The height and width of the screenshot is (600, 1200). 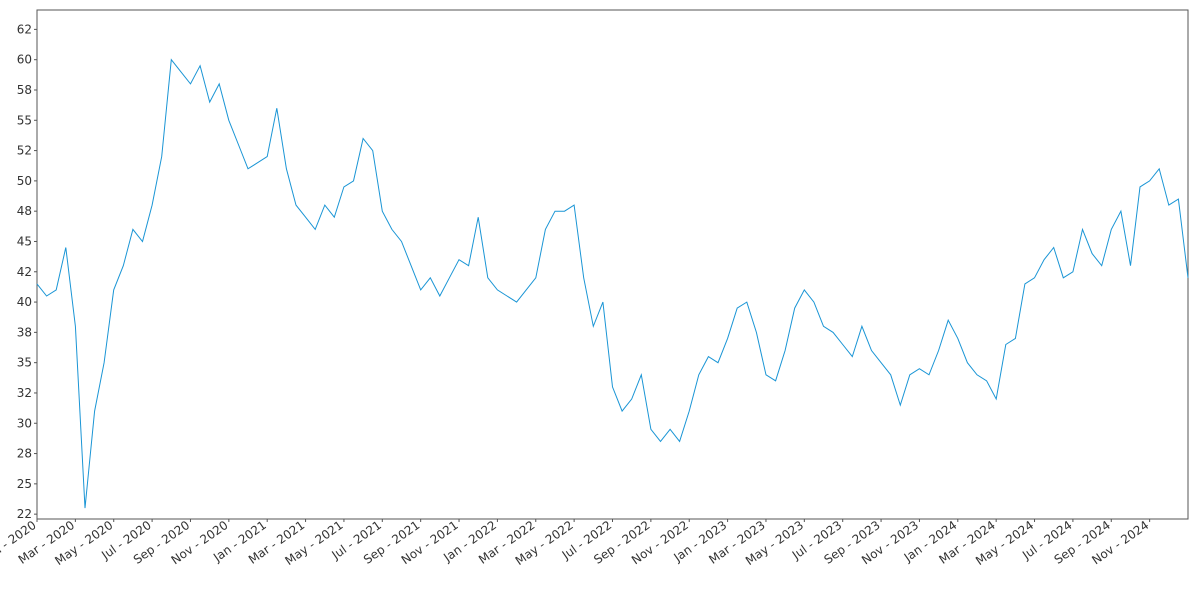 I want to click on y-tick-label: 30, so click(x=24, y=423).